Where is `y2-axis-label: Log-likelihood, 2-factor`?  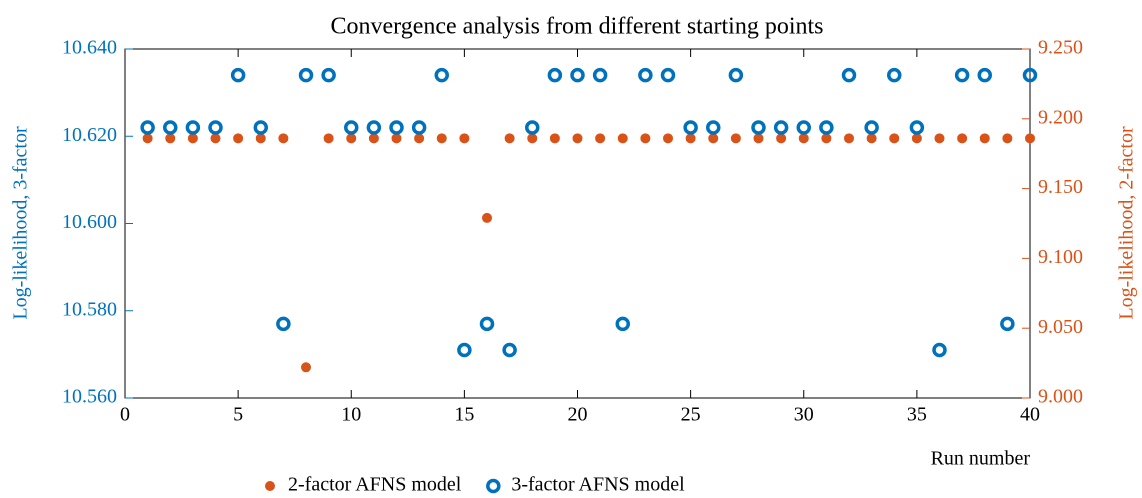 y2-axis-label: Log-likelihood, 2-factor is located at coordinates (1127, 223).